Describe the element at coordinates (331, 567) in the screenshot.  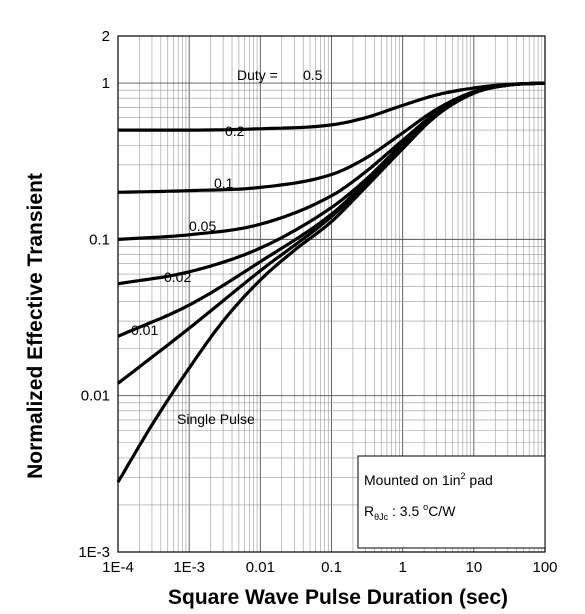
I see `x-tick-label: 0.1` at that location.